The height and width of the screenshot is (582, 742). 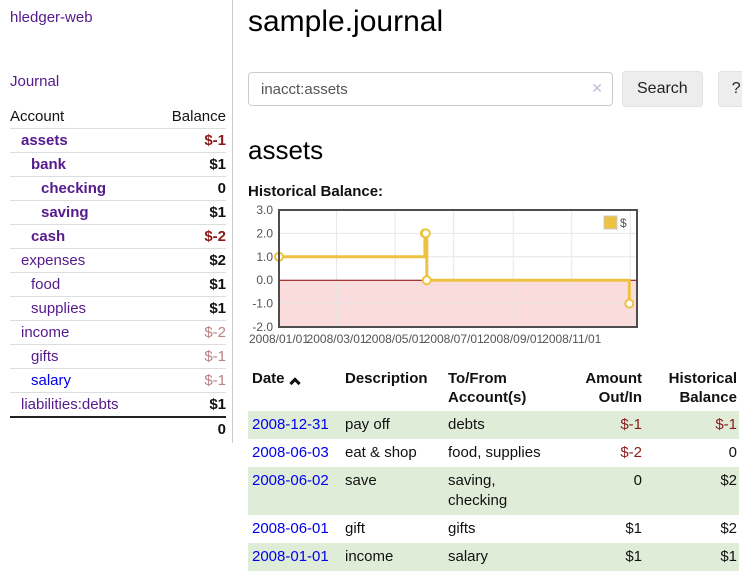 What do you see at coordinates (610, 222) in the screenshot?
I see `chart-legend-swatch` at bounding box center [610, 222].